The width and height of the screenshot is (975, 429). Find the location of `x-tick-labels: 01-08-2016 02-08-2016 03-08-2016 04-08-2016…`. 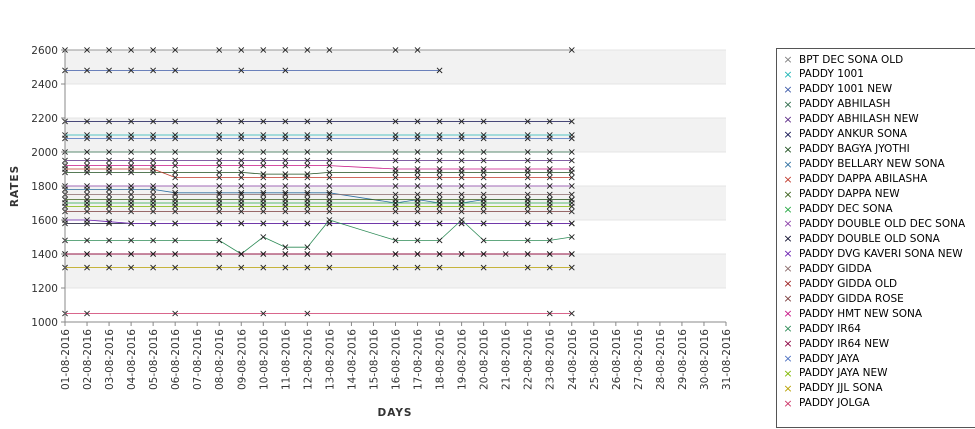

x-tick-labels: 01-08-2016 02-08-2016 03-08-2016 04-08-2016… is located at coordinates (396, 356).